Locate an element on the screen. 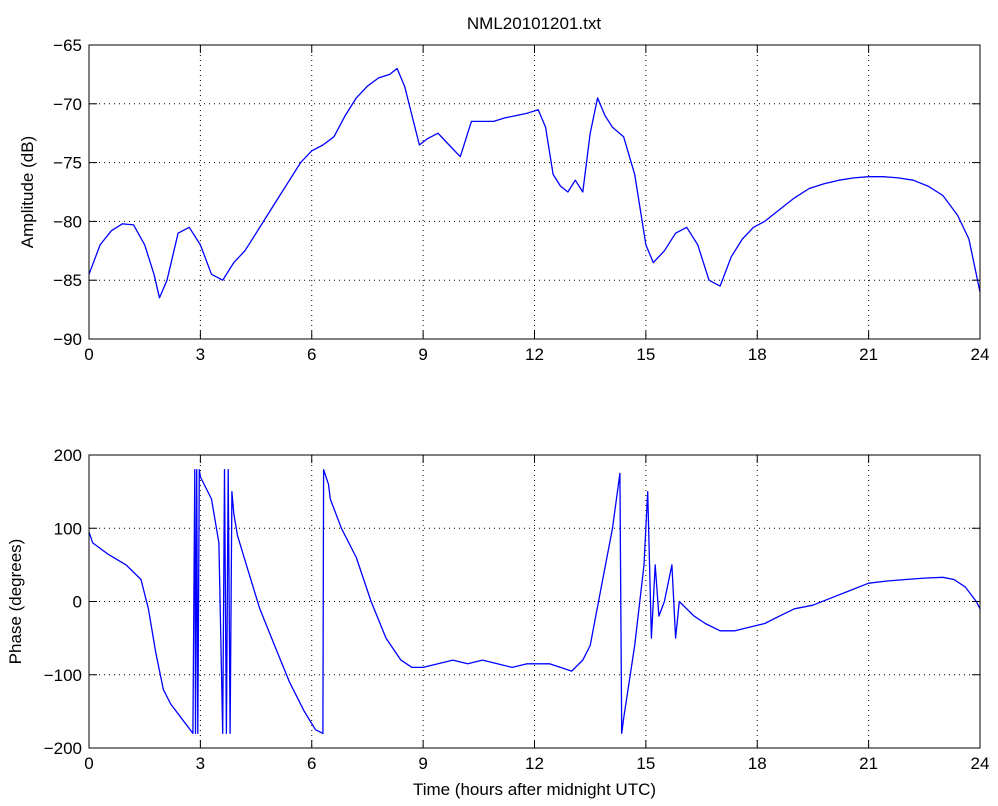  y-tick-label: −80 is located at coordinates (67, 221).